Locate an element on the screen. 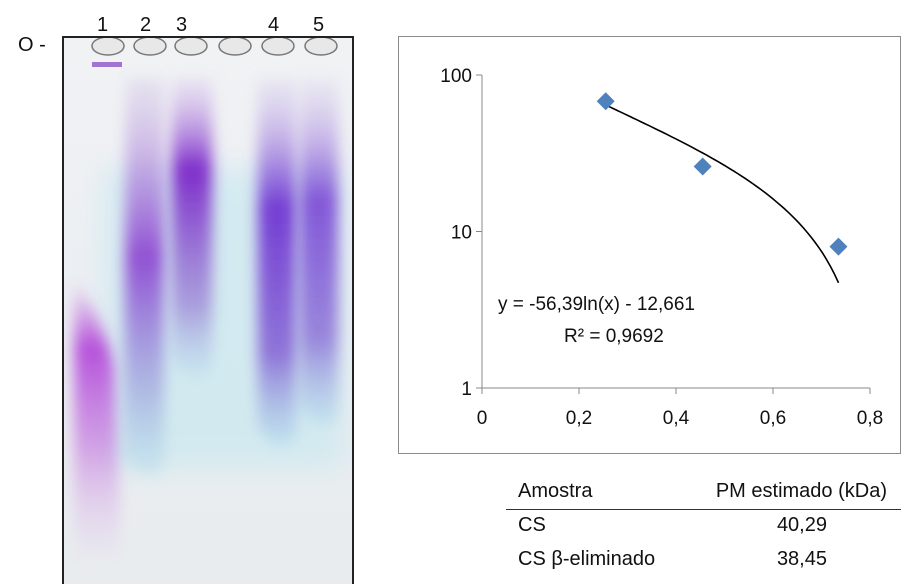  cell-mw: 38,45 is located at coordinates (801, 559).